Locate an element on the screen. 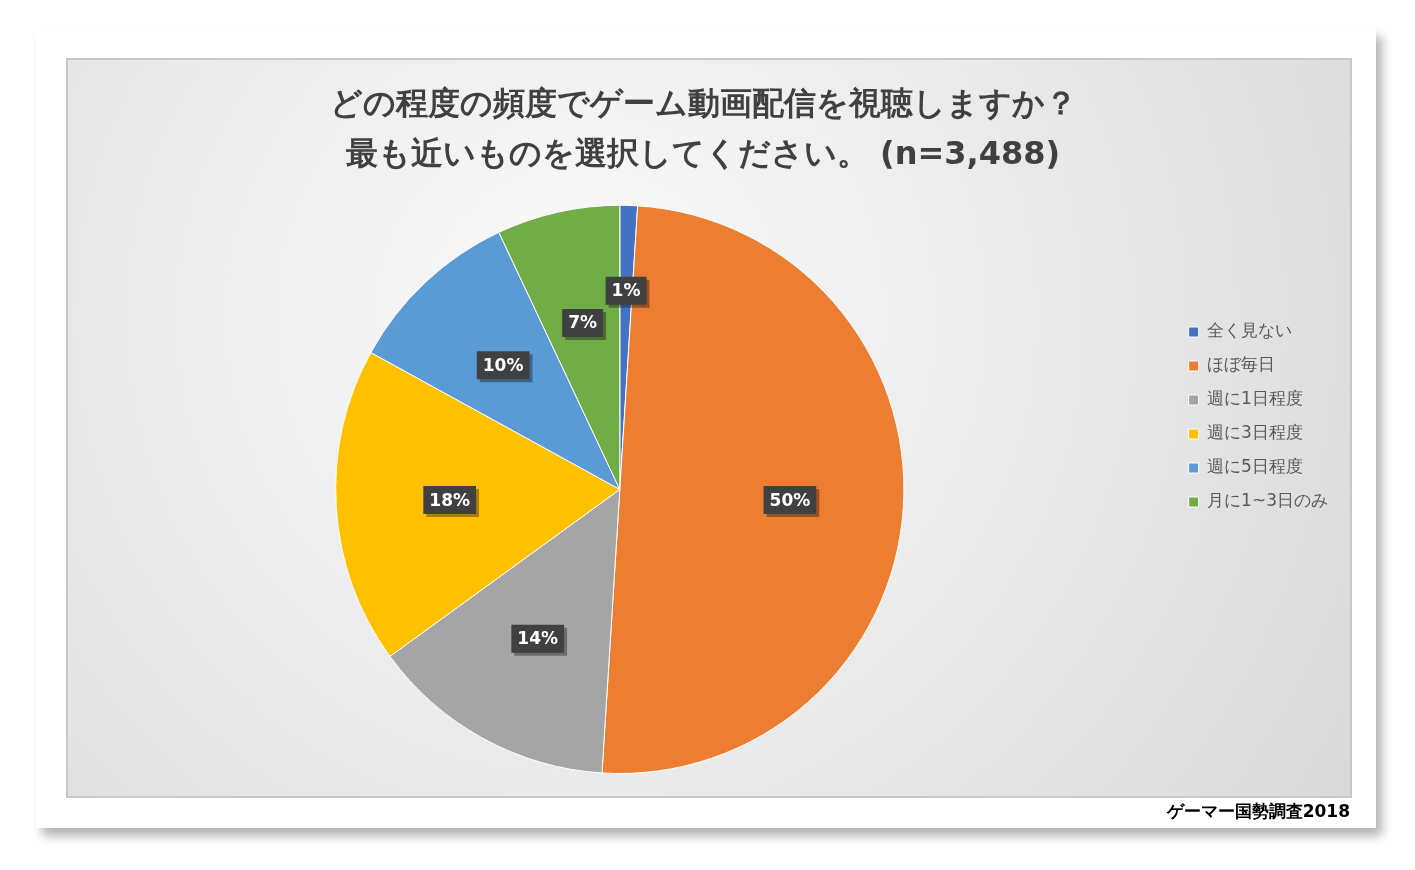 This screenshot has height=870, width=1415. text: ゲーマー国勢調査2018 is located at coordinates (1258, 811).